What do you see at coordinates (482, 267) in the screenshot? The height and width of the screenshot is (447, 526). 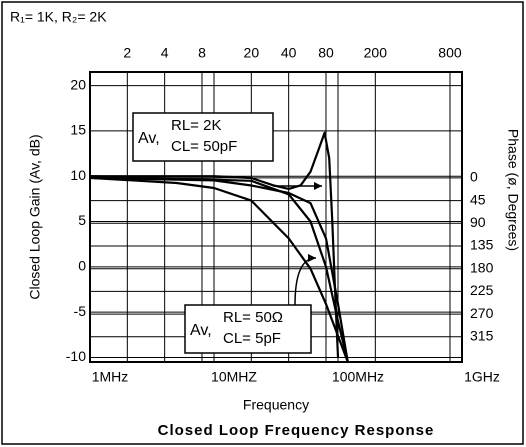 I see `y2-tick-label: 180` at bounding box center [482, 267].